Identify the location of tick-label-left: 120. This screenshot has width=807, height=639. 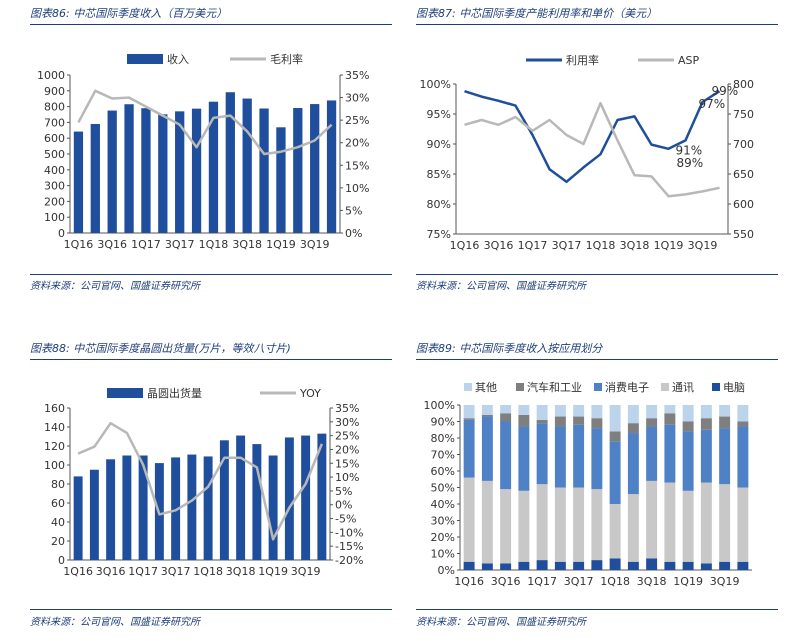
(54, 446).